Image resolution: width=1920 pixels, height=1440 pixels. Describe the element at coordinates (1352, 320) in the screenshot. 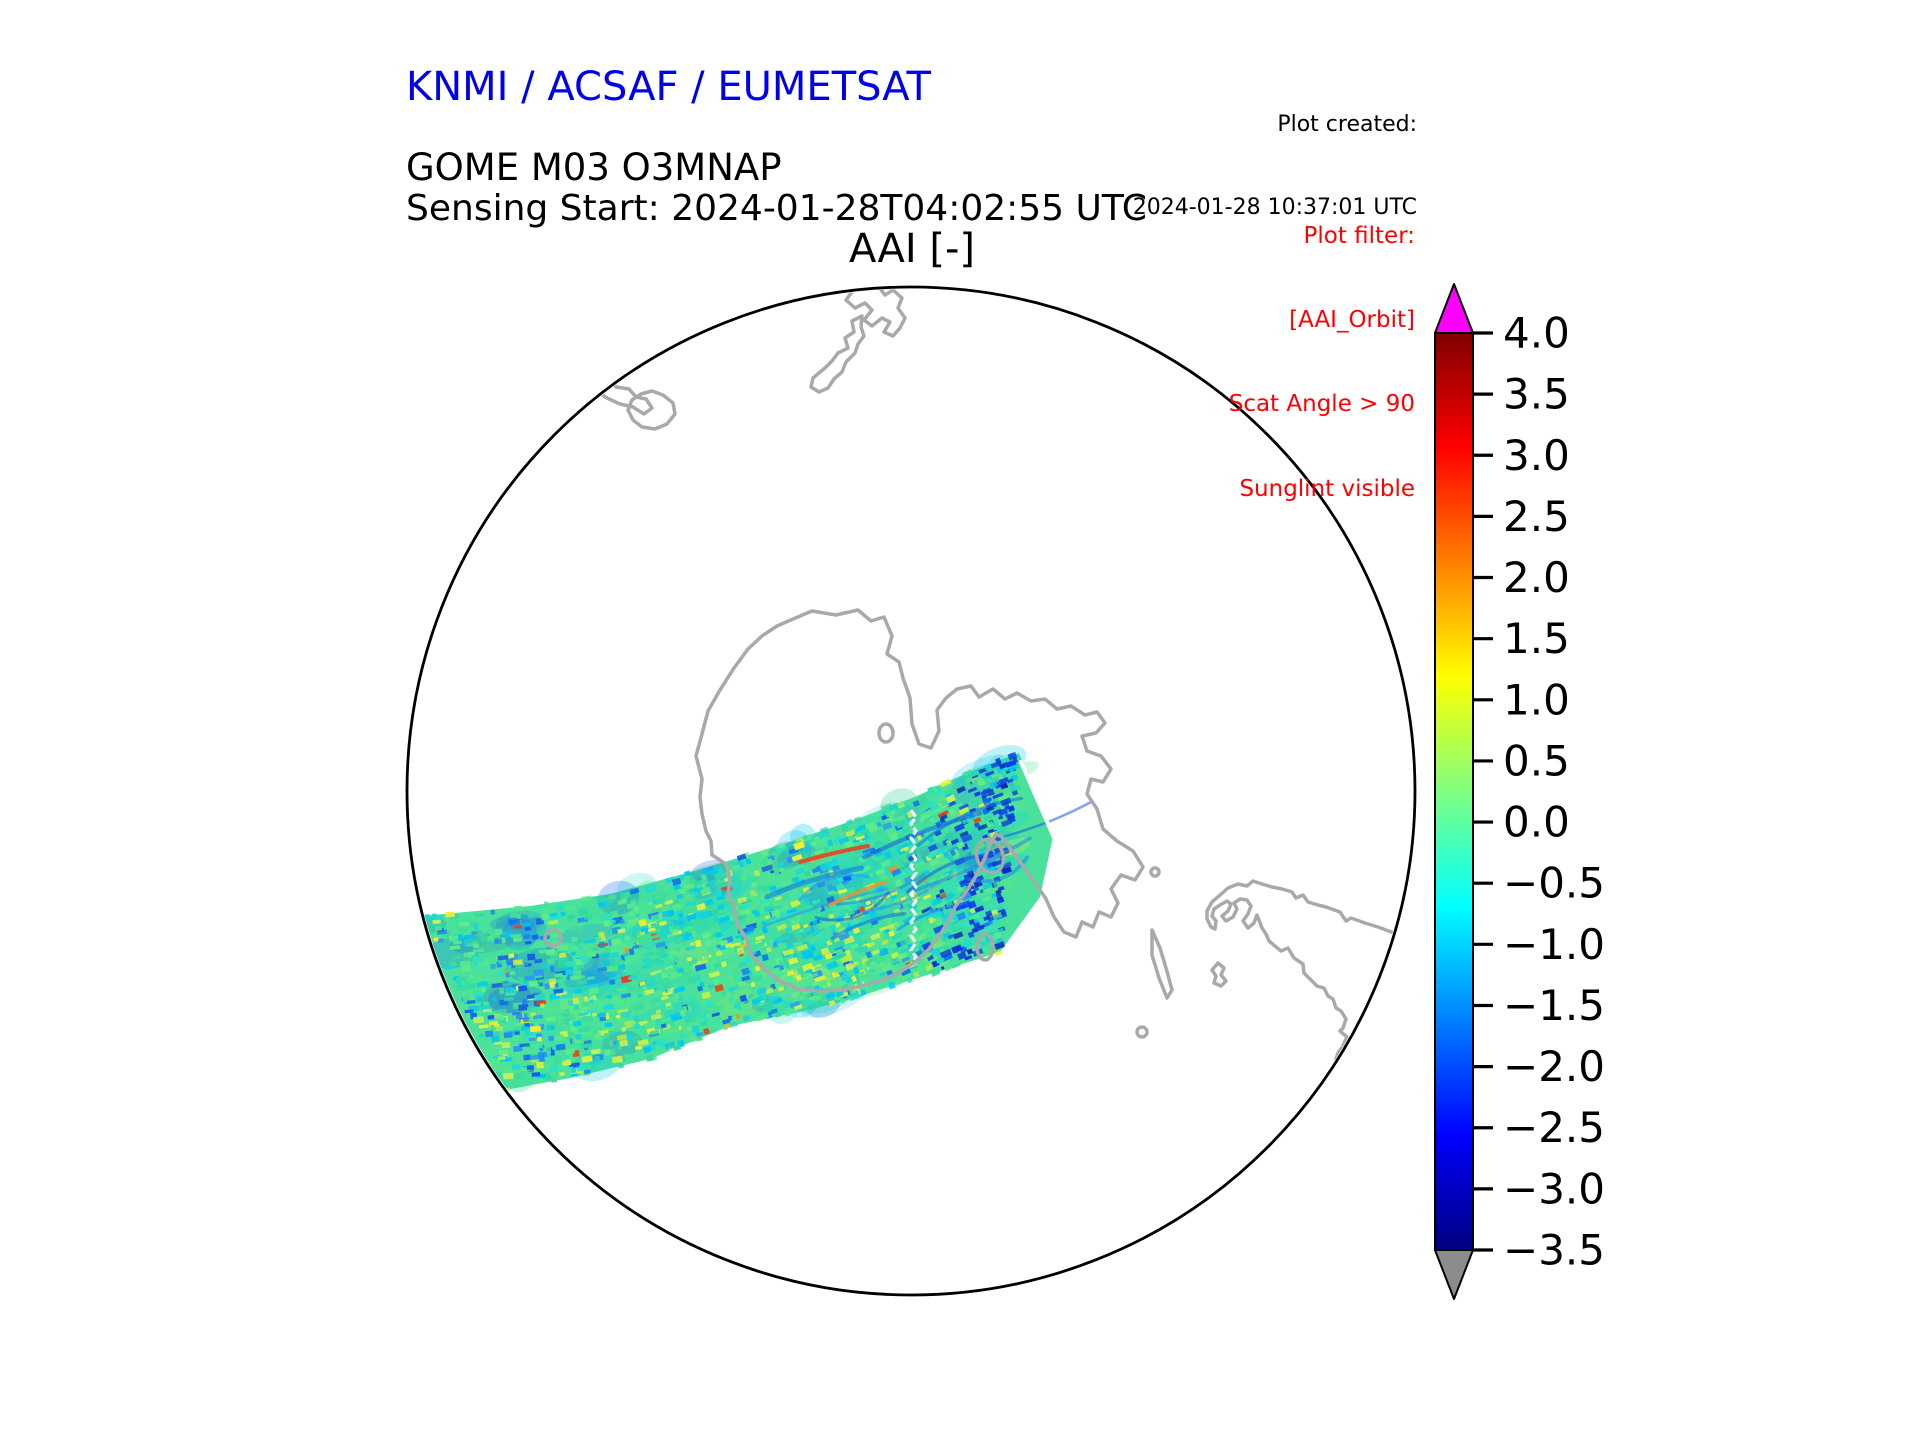

I see `plot-filter-line: [AAI_Orbit]` at that location.